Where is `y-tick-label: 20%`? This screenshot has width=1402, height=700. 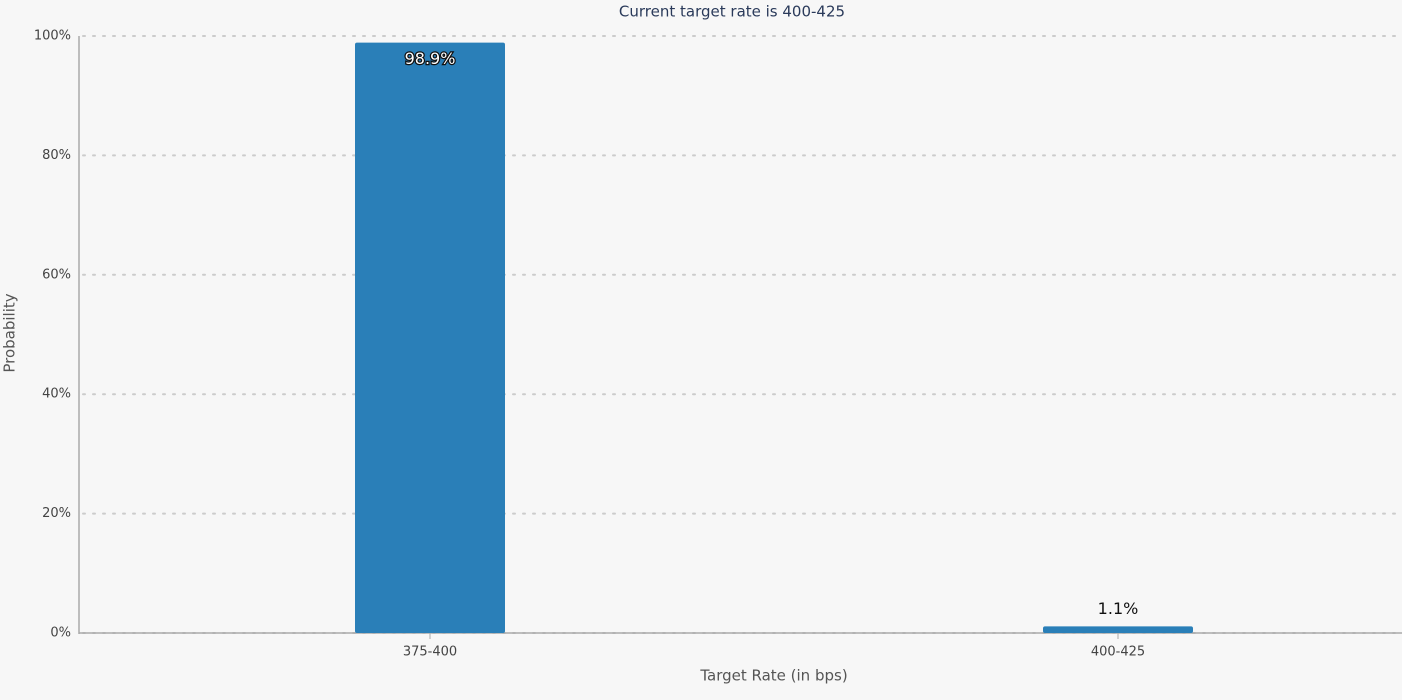 y-tick-label: 20% is located at coordinates (56, 513).